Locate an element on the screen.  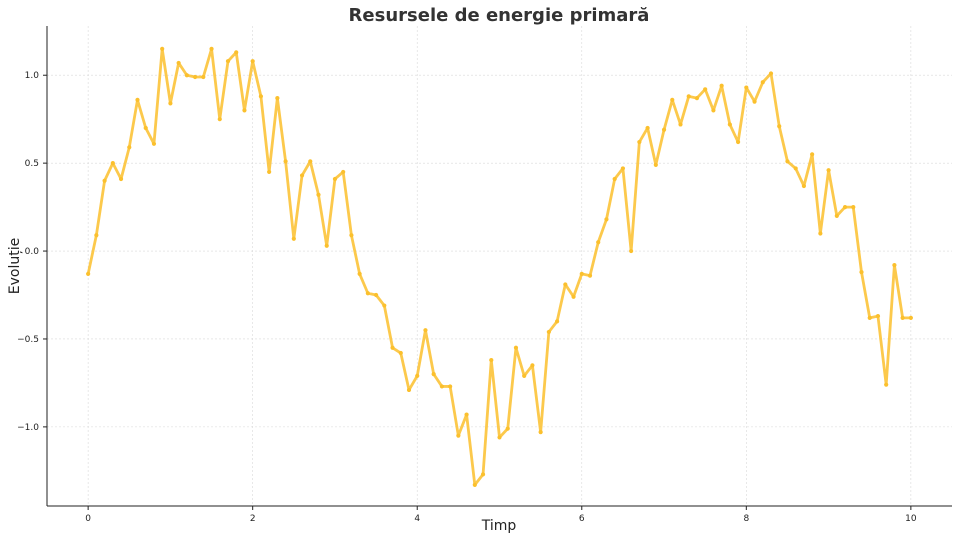
y-tick-label-2: 0.0 is located at coordinates (32, 252).